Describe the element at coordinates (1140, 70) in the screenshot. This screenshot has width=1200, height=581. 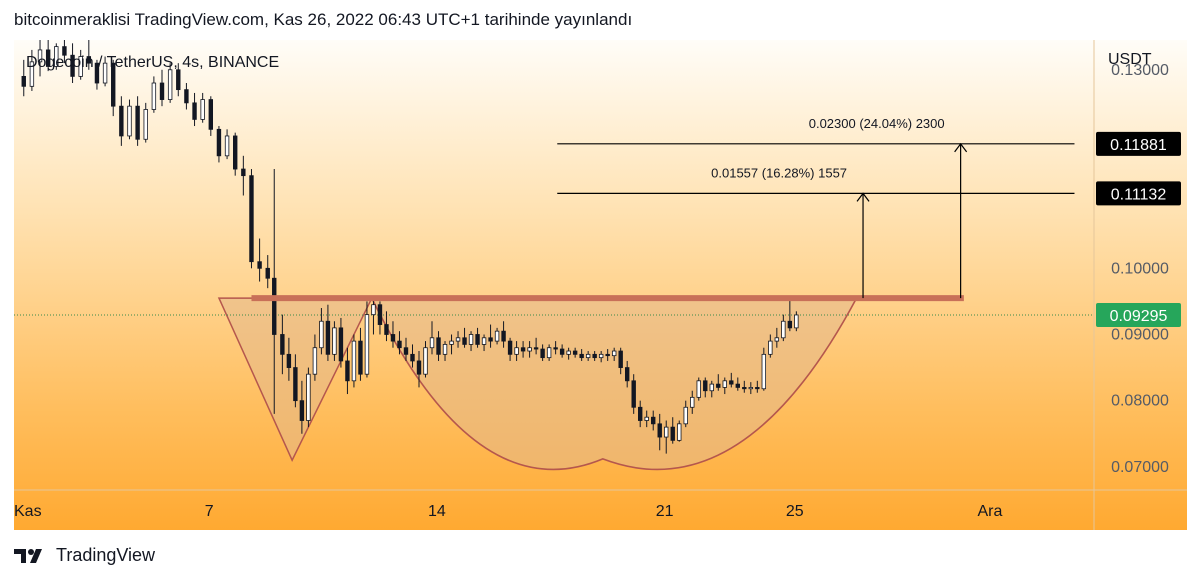
I see `price-tick-label: 0.13000` at that location.